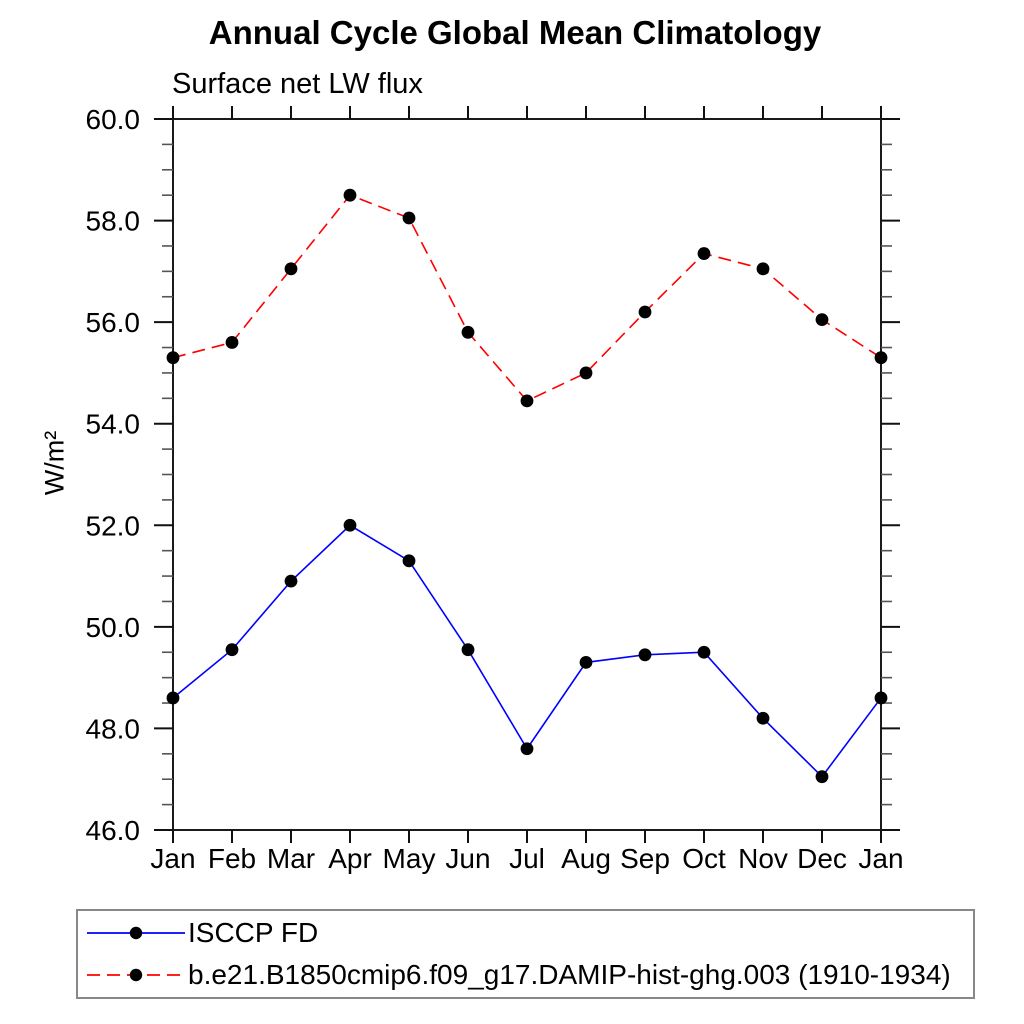 Image resolution: width=1024 pixels, height=1024 pixels. What do you see at coordinates (350, 858) in the screenshot?
I see `x-tick-label: Apr` at bounding box center [350, 858].